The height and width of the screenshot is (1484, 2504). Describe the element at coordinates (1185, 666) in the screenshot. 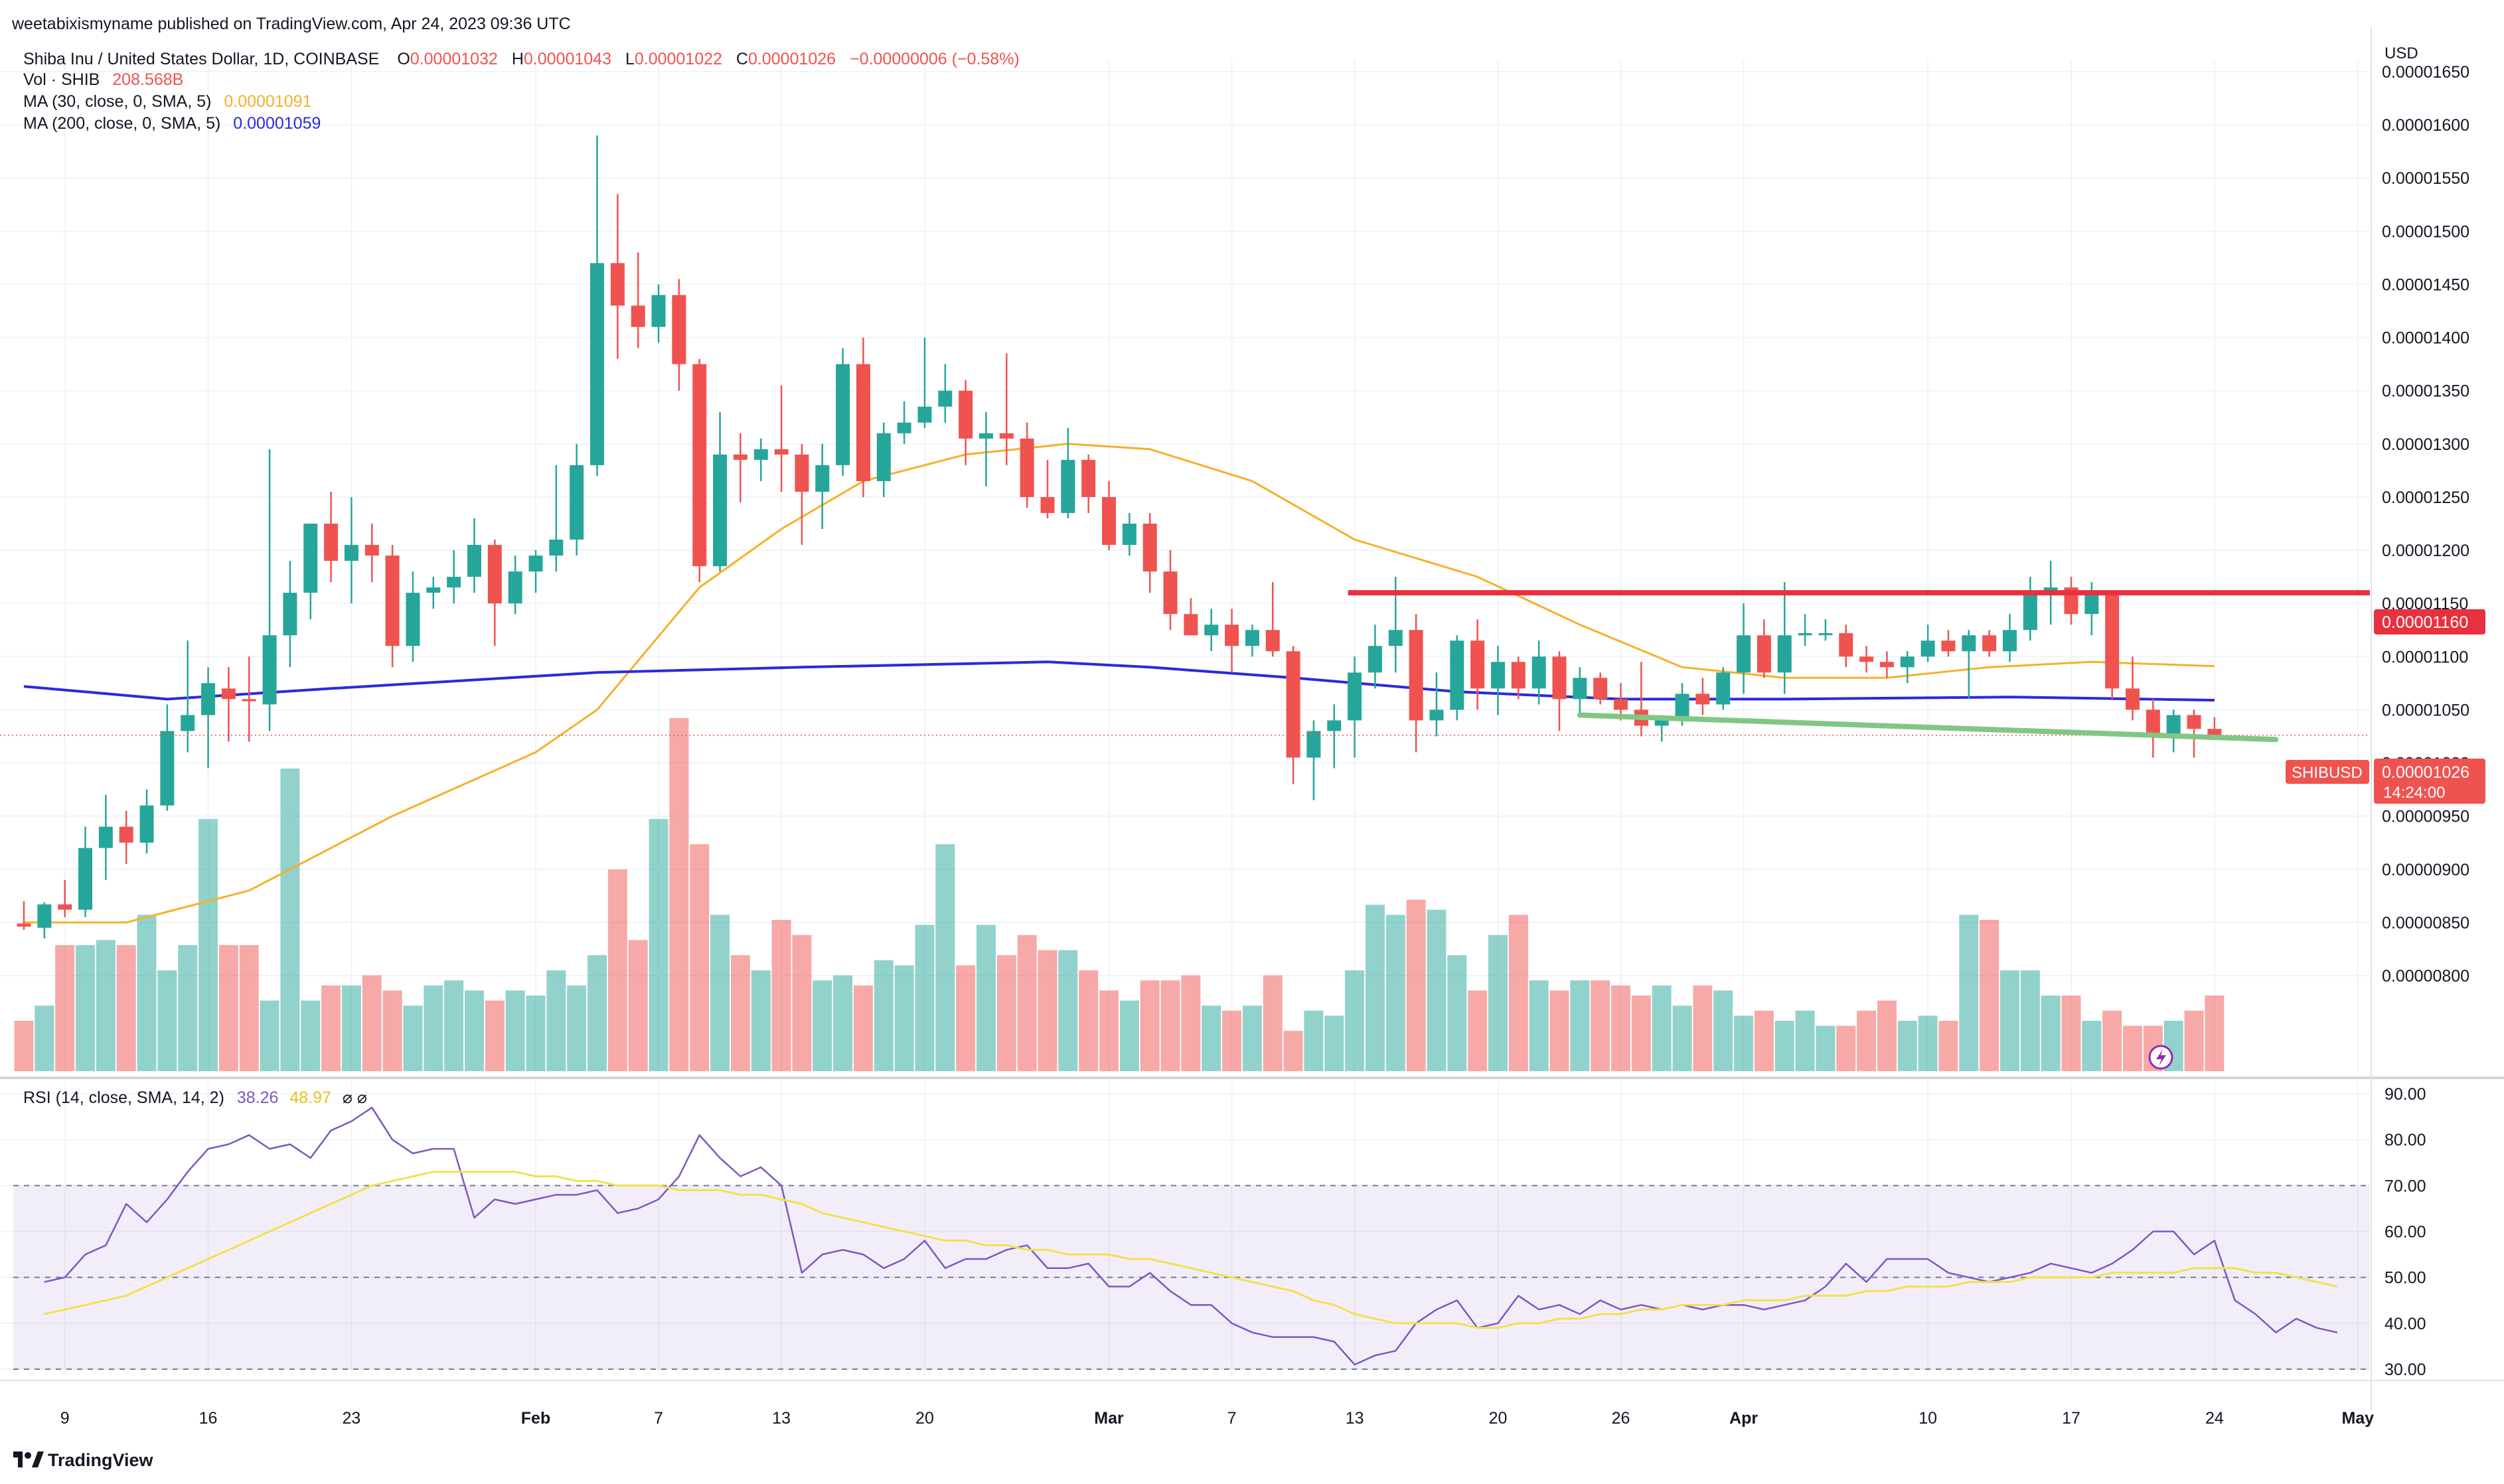

I see `trendlines` at that location.